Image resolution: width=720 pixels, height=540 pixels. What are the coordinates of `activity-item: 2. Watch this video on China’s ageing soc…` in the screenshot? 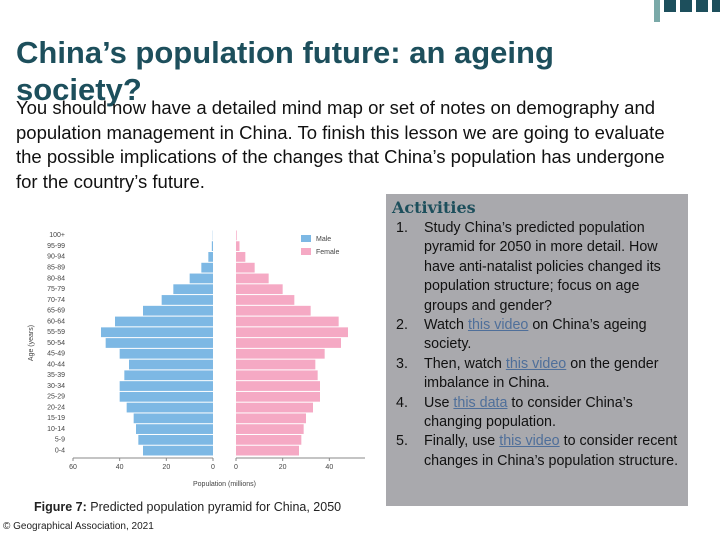 It's located at (537, 335).